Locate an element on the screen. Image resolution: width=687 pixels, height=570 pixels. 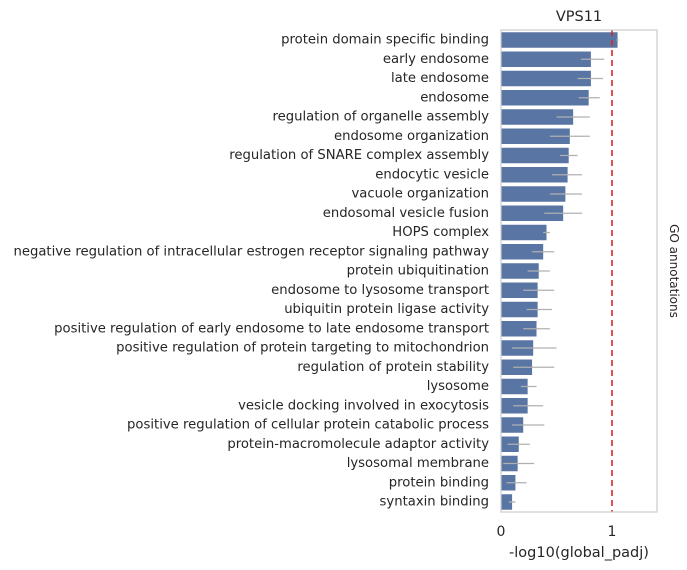
chart-title: VPS11 is located at coordinates (579, 17).